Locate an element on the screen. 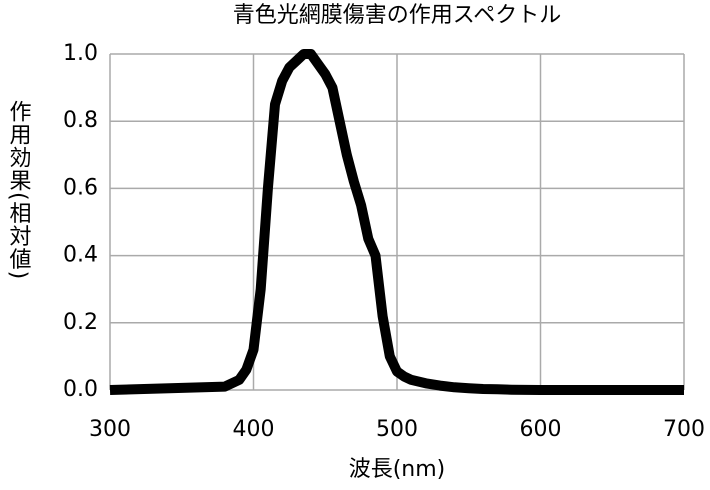  y-tick-label: 0.8 is located at coordinates (80, 120).